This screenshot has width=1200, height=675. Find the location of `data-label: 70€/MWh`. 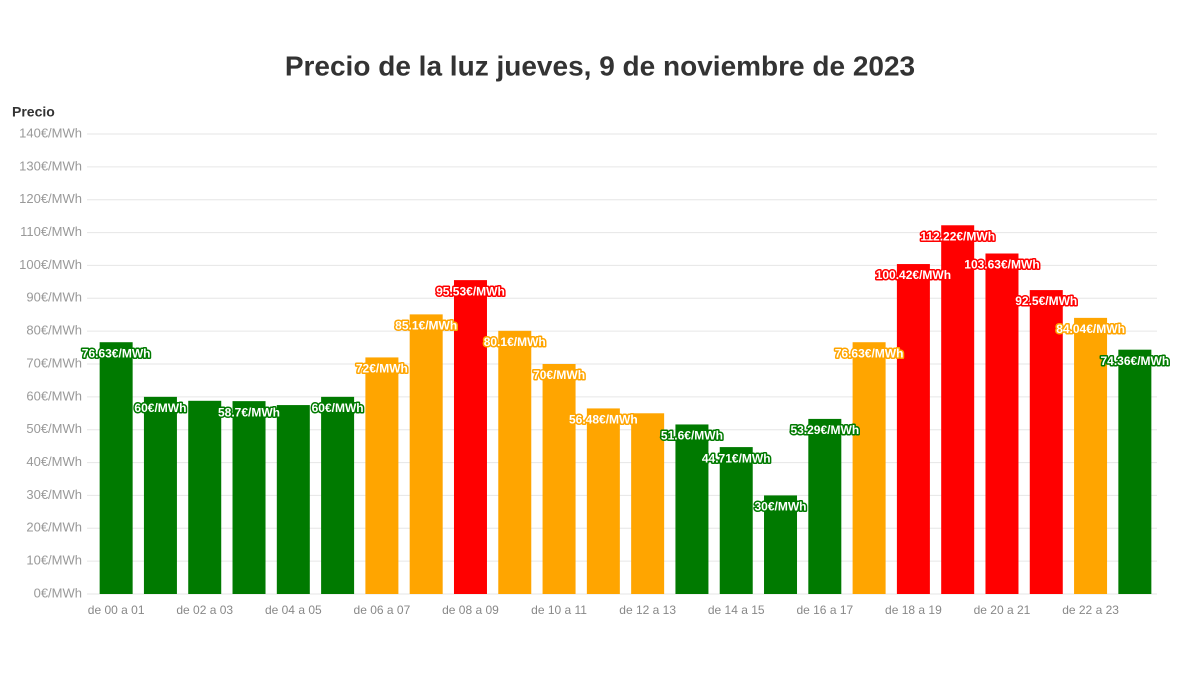

data-label: 70€/MWh is located at coordinates (559, 375).